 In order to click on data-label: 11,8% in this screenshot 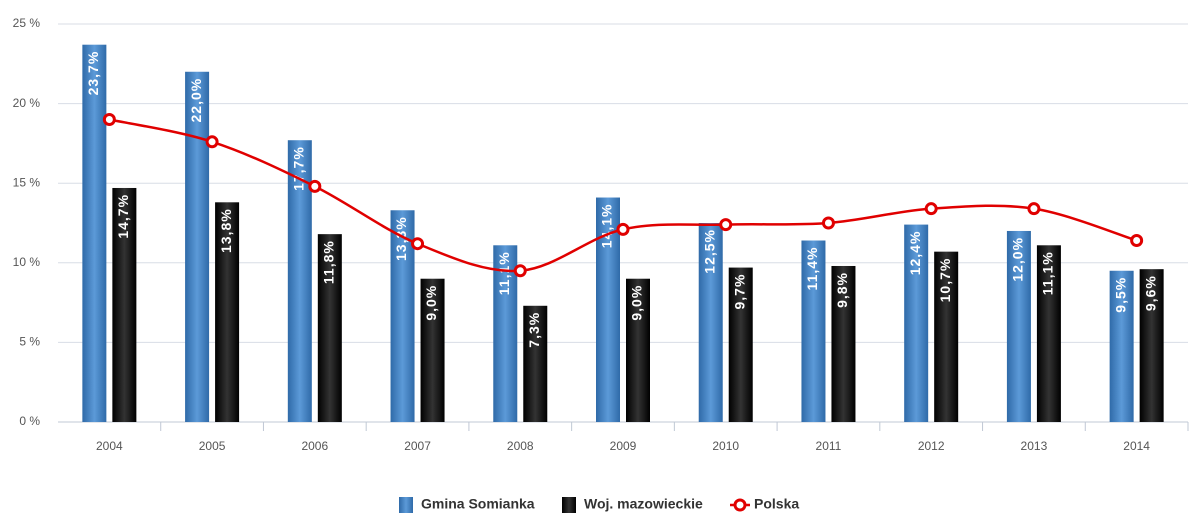, I will do `click(329, 262)`.